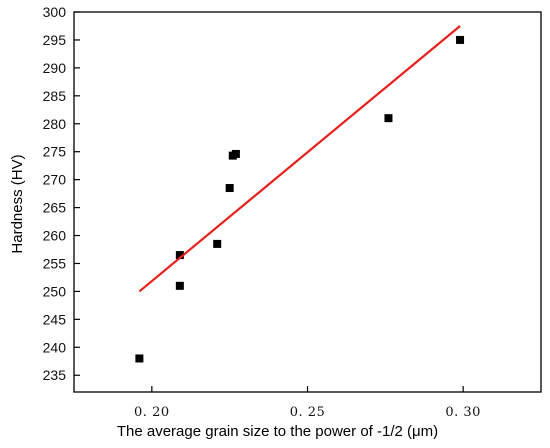  I want to click on y-tick-label: 280, so click(55, 124).